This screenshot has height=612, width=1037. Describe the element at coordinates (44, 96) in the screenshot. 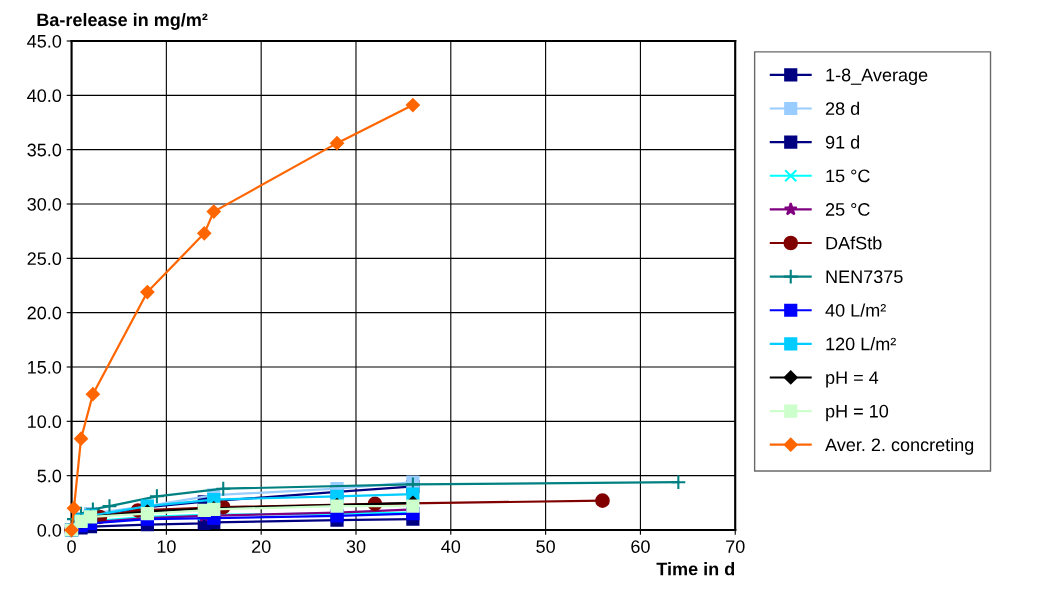

I see `y-tick-label: 40.0` at that location.